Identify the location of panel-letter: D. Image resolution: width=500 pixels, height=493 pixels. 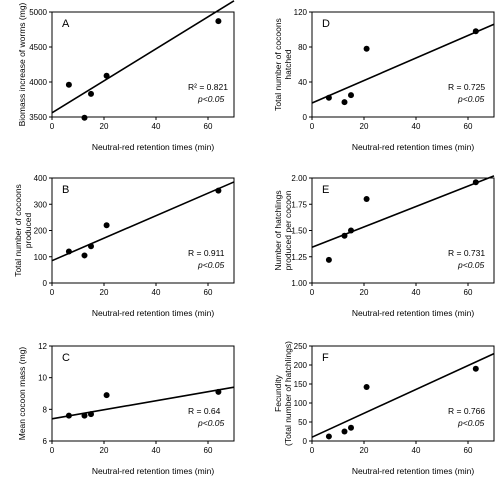
(326, 24).